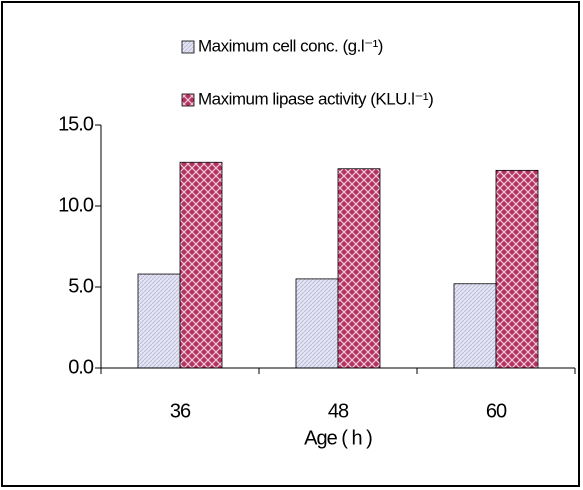  I want to click on x-tick-label: 60, so click(496, 411).